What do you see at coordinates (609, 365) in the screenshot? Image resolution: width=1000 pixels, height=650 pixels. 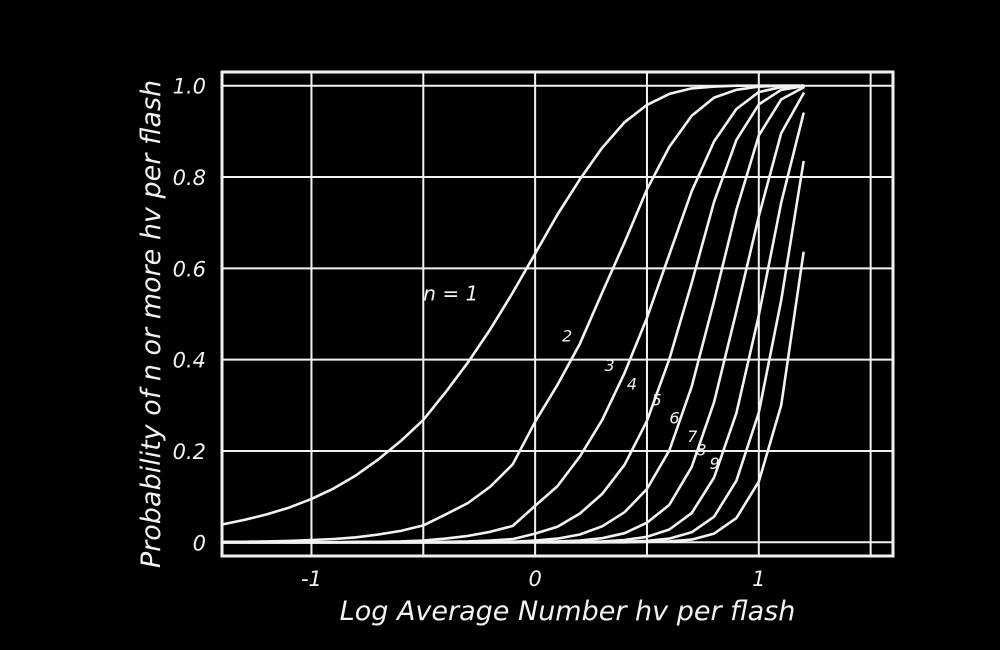 I see `curve-label-3: 3` at bounding box center [609, 365].